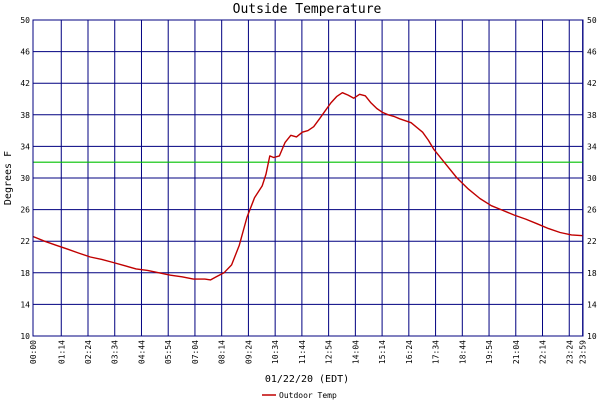 The image size is (600, 400). I want to click on x-tick-label: 04:44, so click(141, 352).